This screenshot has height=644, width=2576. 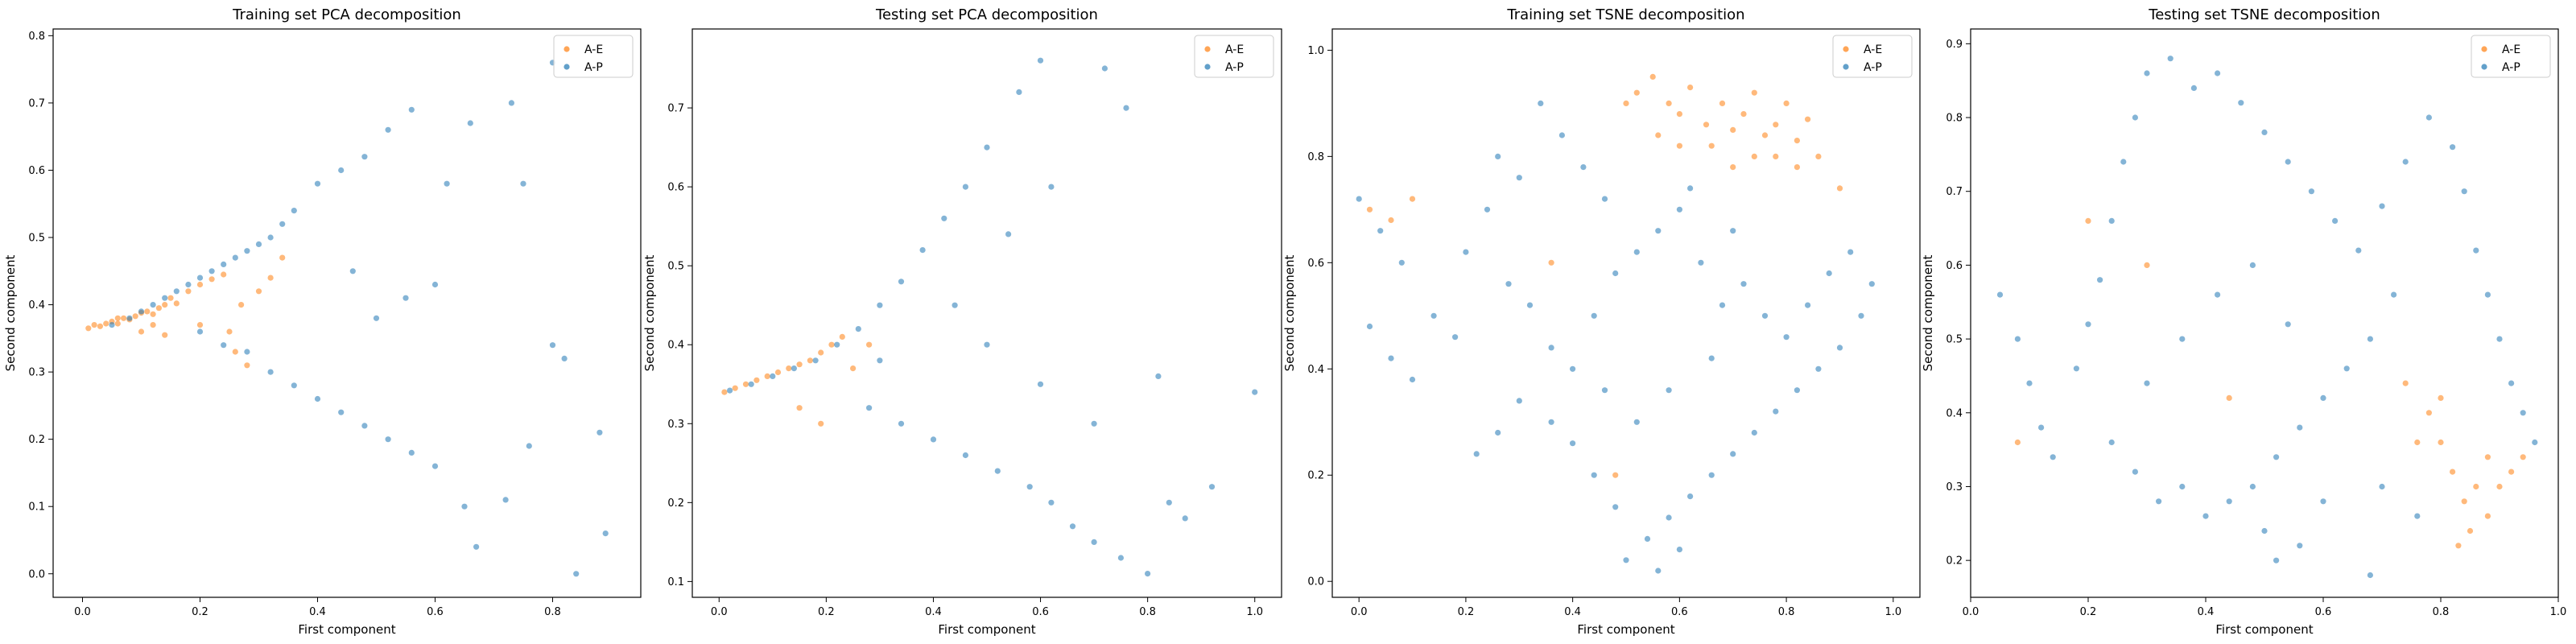 What do you see at coordinates (2511, 67) in the screenshot?
I see `legend-label-a-p: A-P` at bounding box center [2511, 67].